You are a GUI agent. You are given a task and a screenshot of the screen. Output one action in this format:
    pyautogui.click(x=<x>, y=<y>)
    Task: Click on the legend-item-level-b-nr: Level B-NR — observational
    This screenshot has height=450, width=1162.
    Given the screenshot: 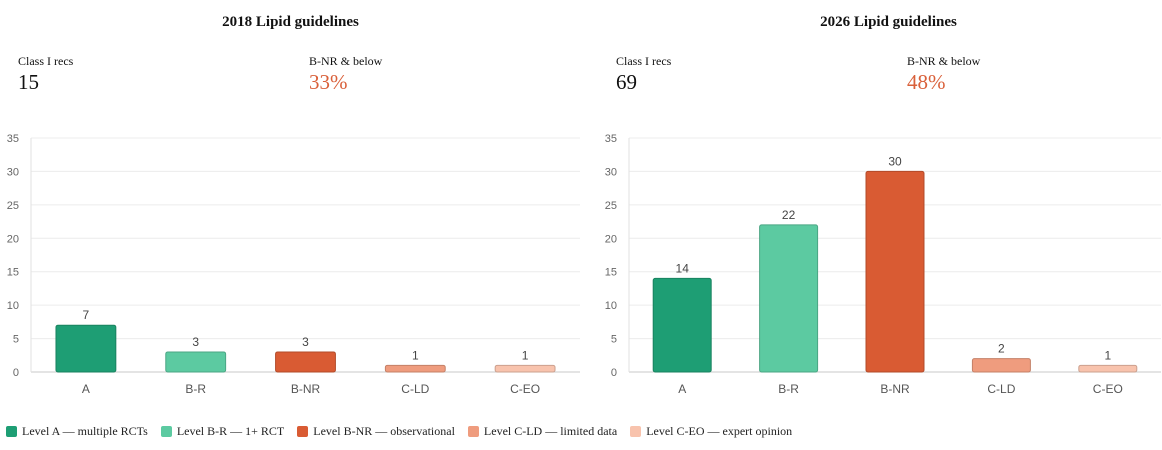 What is the action you would take?
    pyautogui.click(x=376, y=431)
    